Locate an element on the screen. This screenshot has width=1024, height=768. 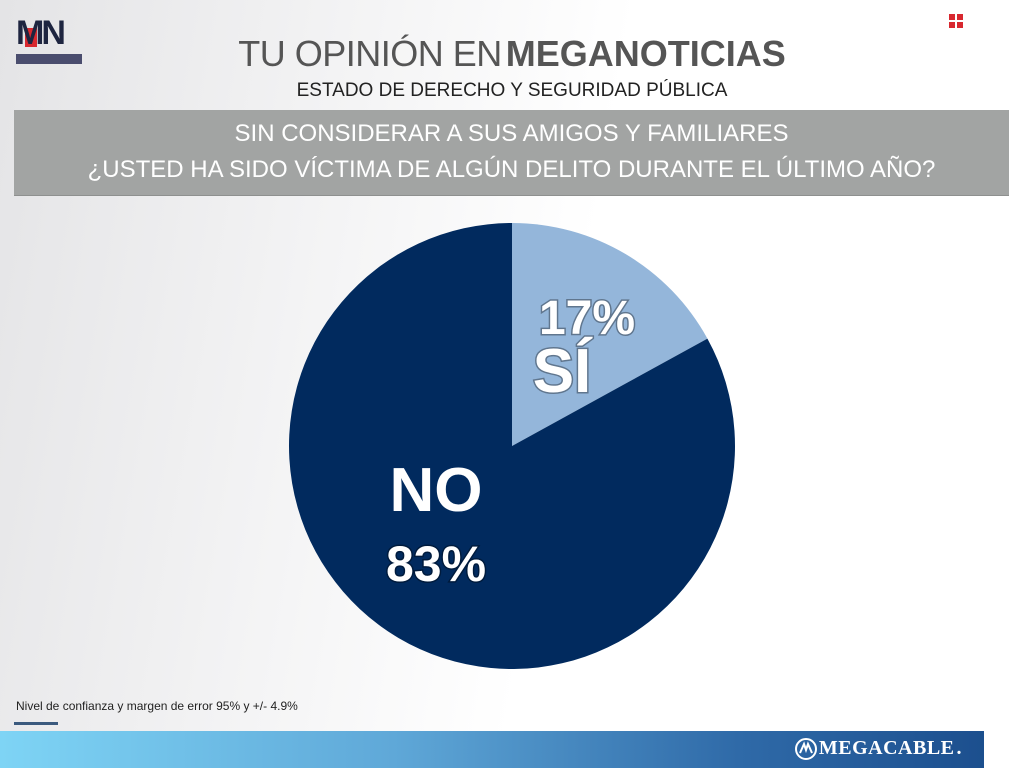
pie-value-label-si: 17% is located at coordinates (587, 318).